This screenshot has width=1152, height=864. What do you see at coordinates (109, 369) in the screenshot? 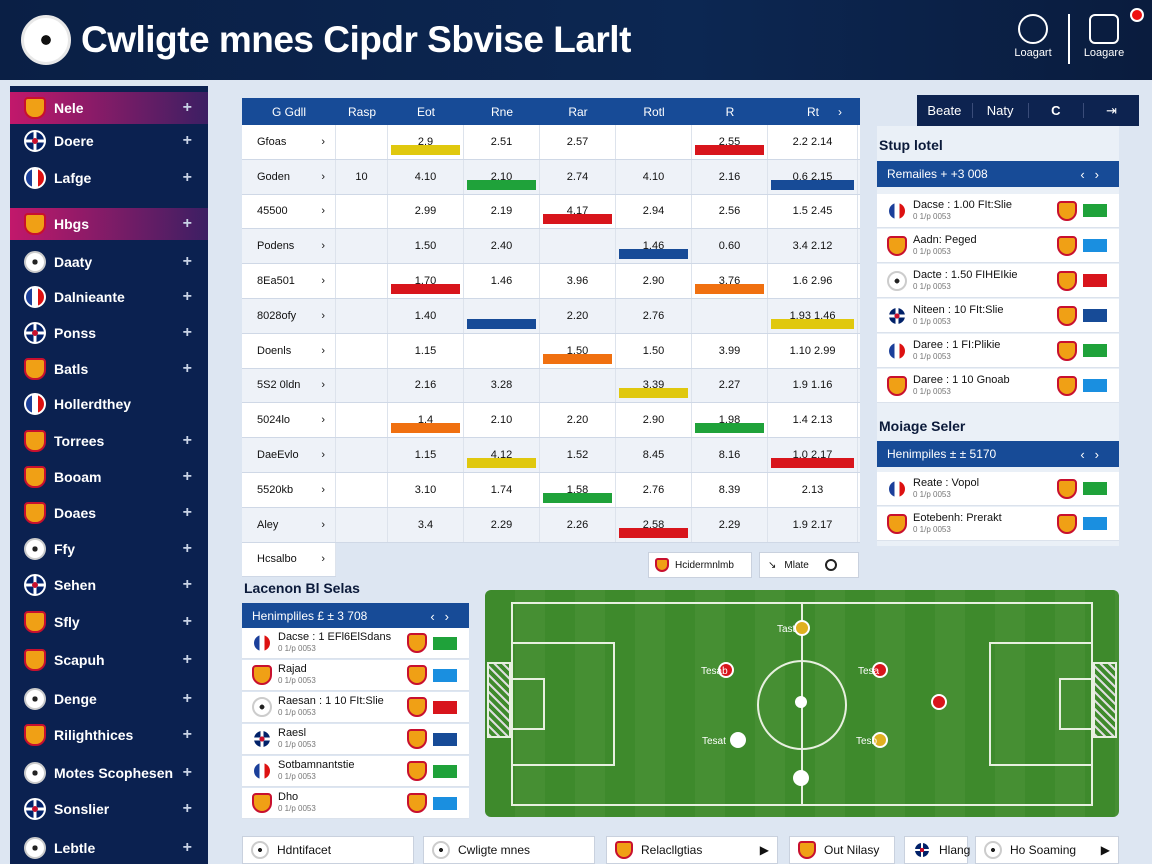
I see `sidebar-item: Batls +` at bounding box center [109, 369].